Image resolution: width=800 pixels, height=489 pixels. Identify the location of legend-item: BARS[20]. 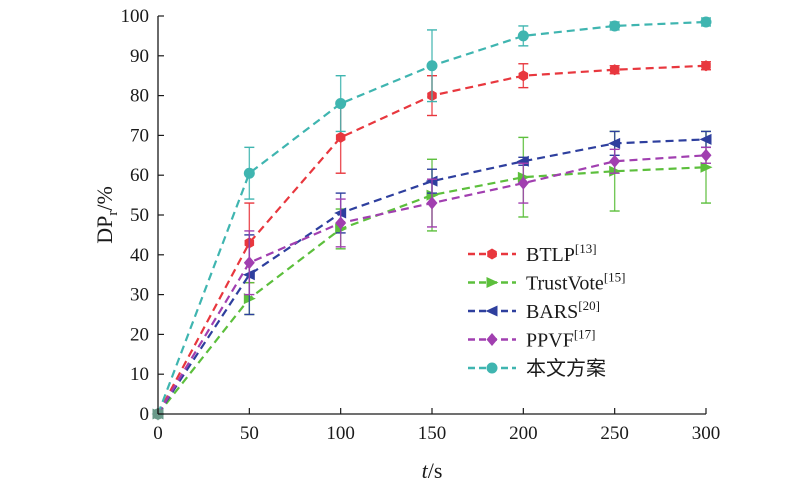
(534, 310).